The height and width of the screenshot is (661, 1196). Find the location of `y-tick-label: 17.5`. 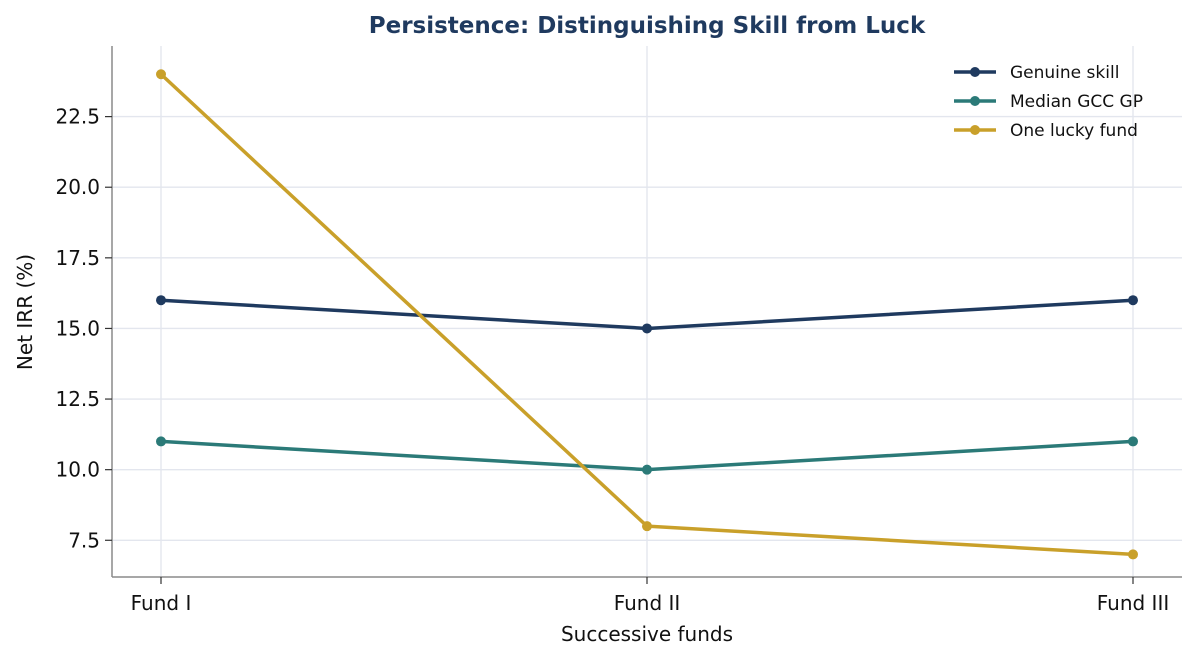

y-tick-label: 17.5 is located at coordinates (77, 258).